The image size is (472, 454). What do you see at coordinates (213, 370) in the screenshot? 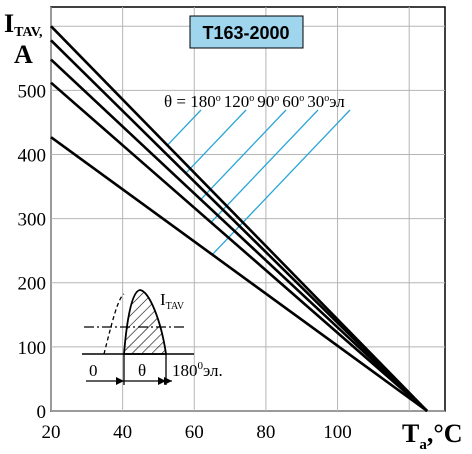
I see `inset-period-suffix: эл.` at bounding box center [213, 370].